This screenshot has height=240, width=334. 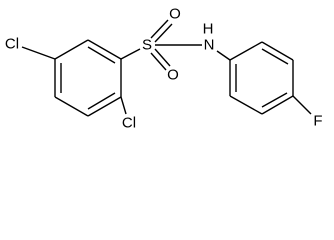 I want to click on atom-label: F, so click(x=317, y=121).